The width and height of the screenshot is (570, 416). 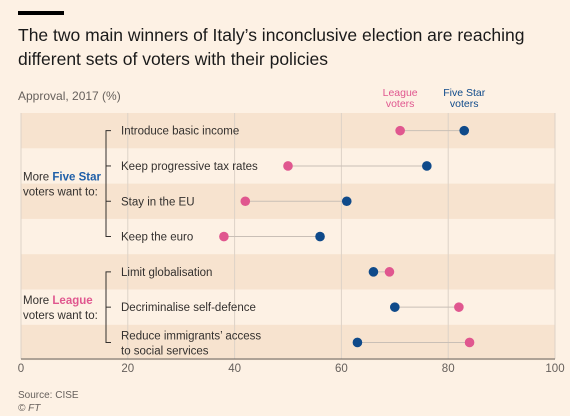 What do you see at coordinates (400, 93) in the screenshot?
I see `legend-league-label: League` at bounding box center [400, 93].